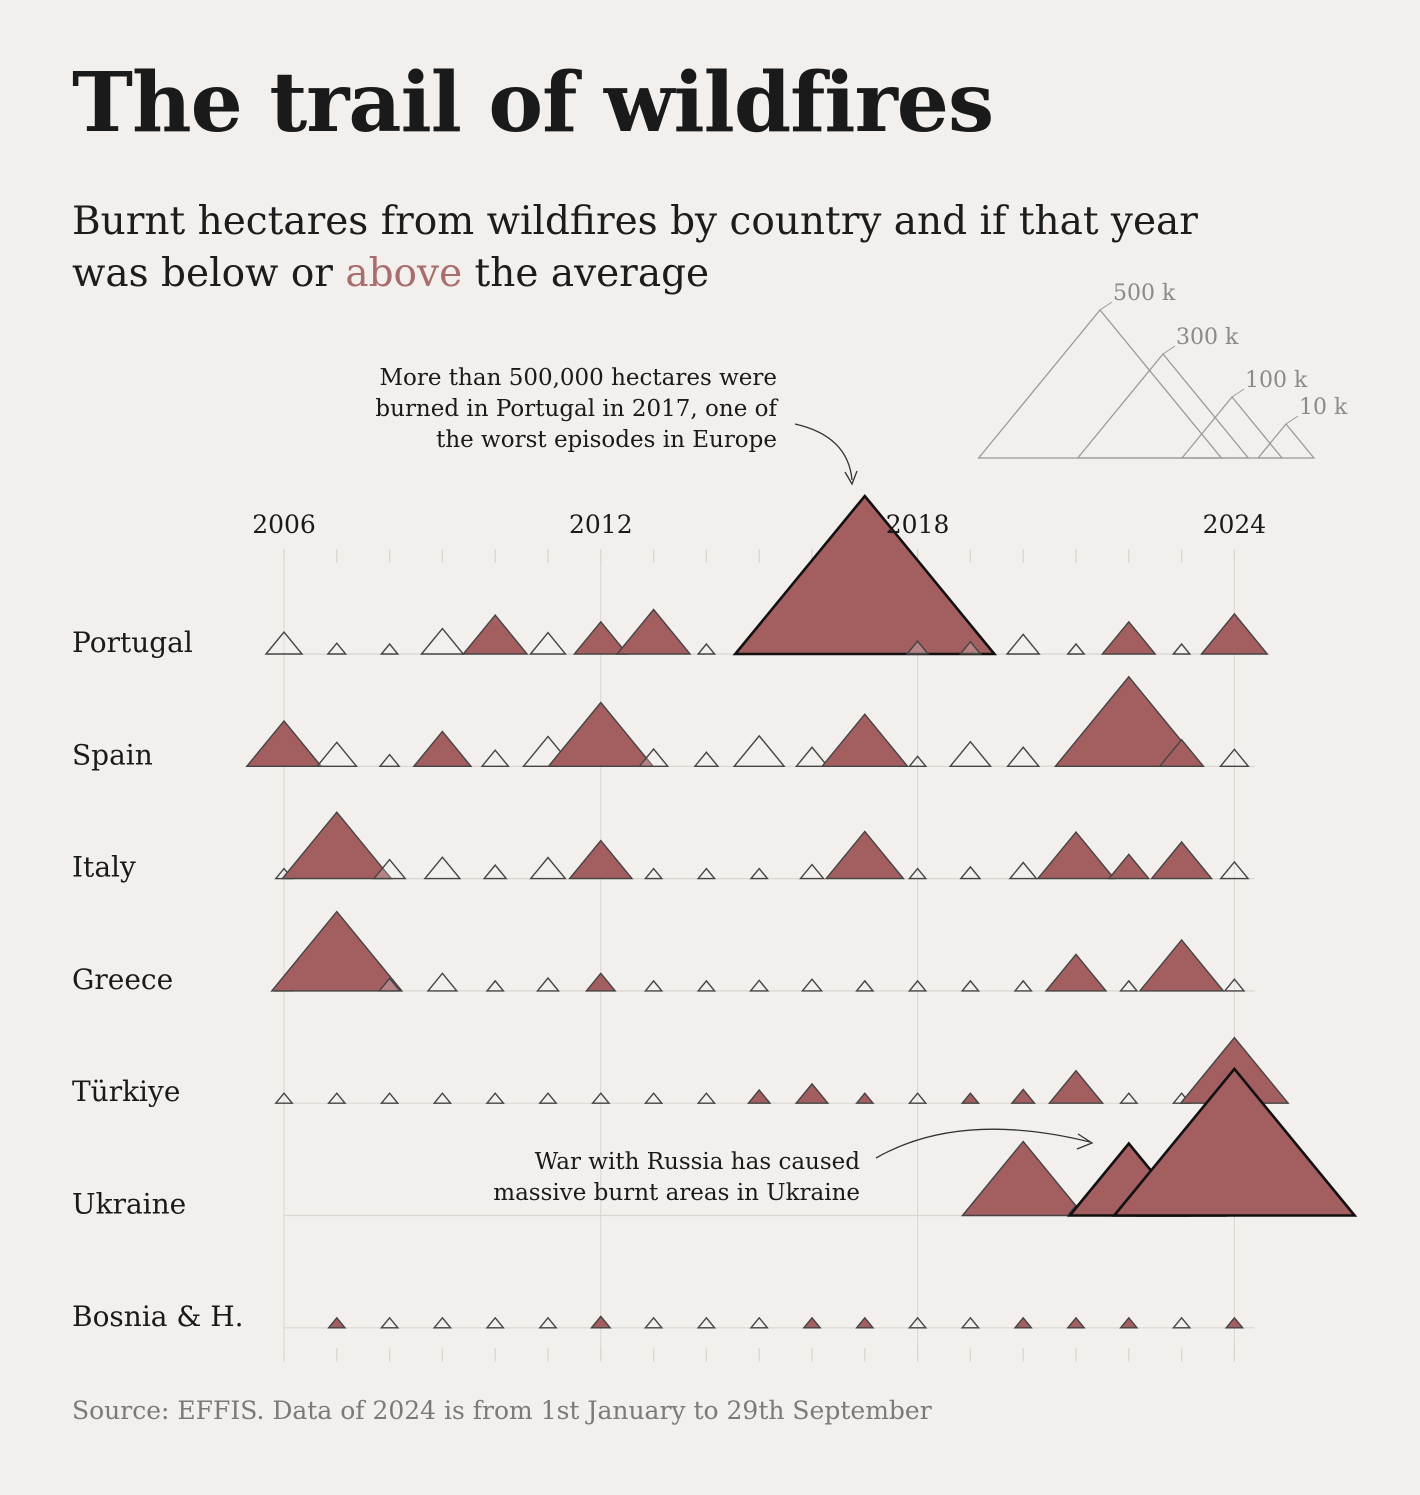 This screenshot has width=1420, height=1495. I want to click on row-label: Greece, so click(122, 979).